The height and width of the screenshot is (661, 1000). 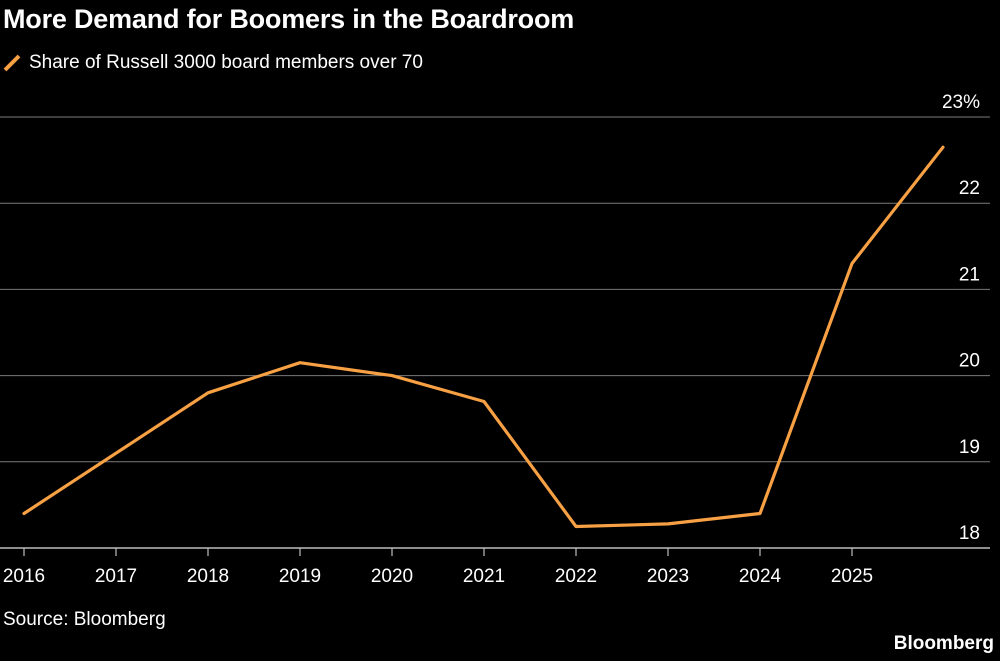 I want to click on x-tick-label: 2025, so click(x=852, y=576).